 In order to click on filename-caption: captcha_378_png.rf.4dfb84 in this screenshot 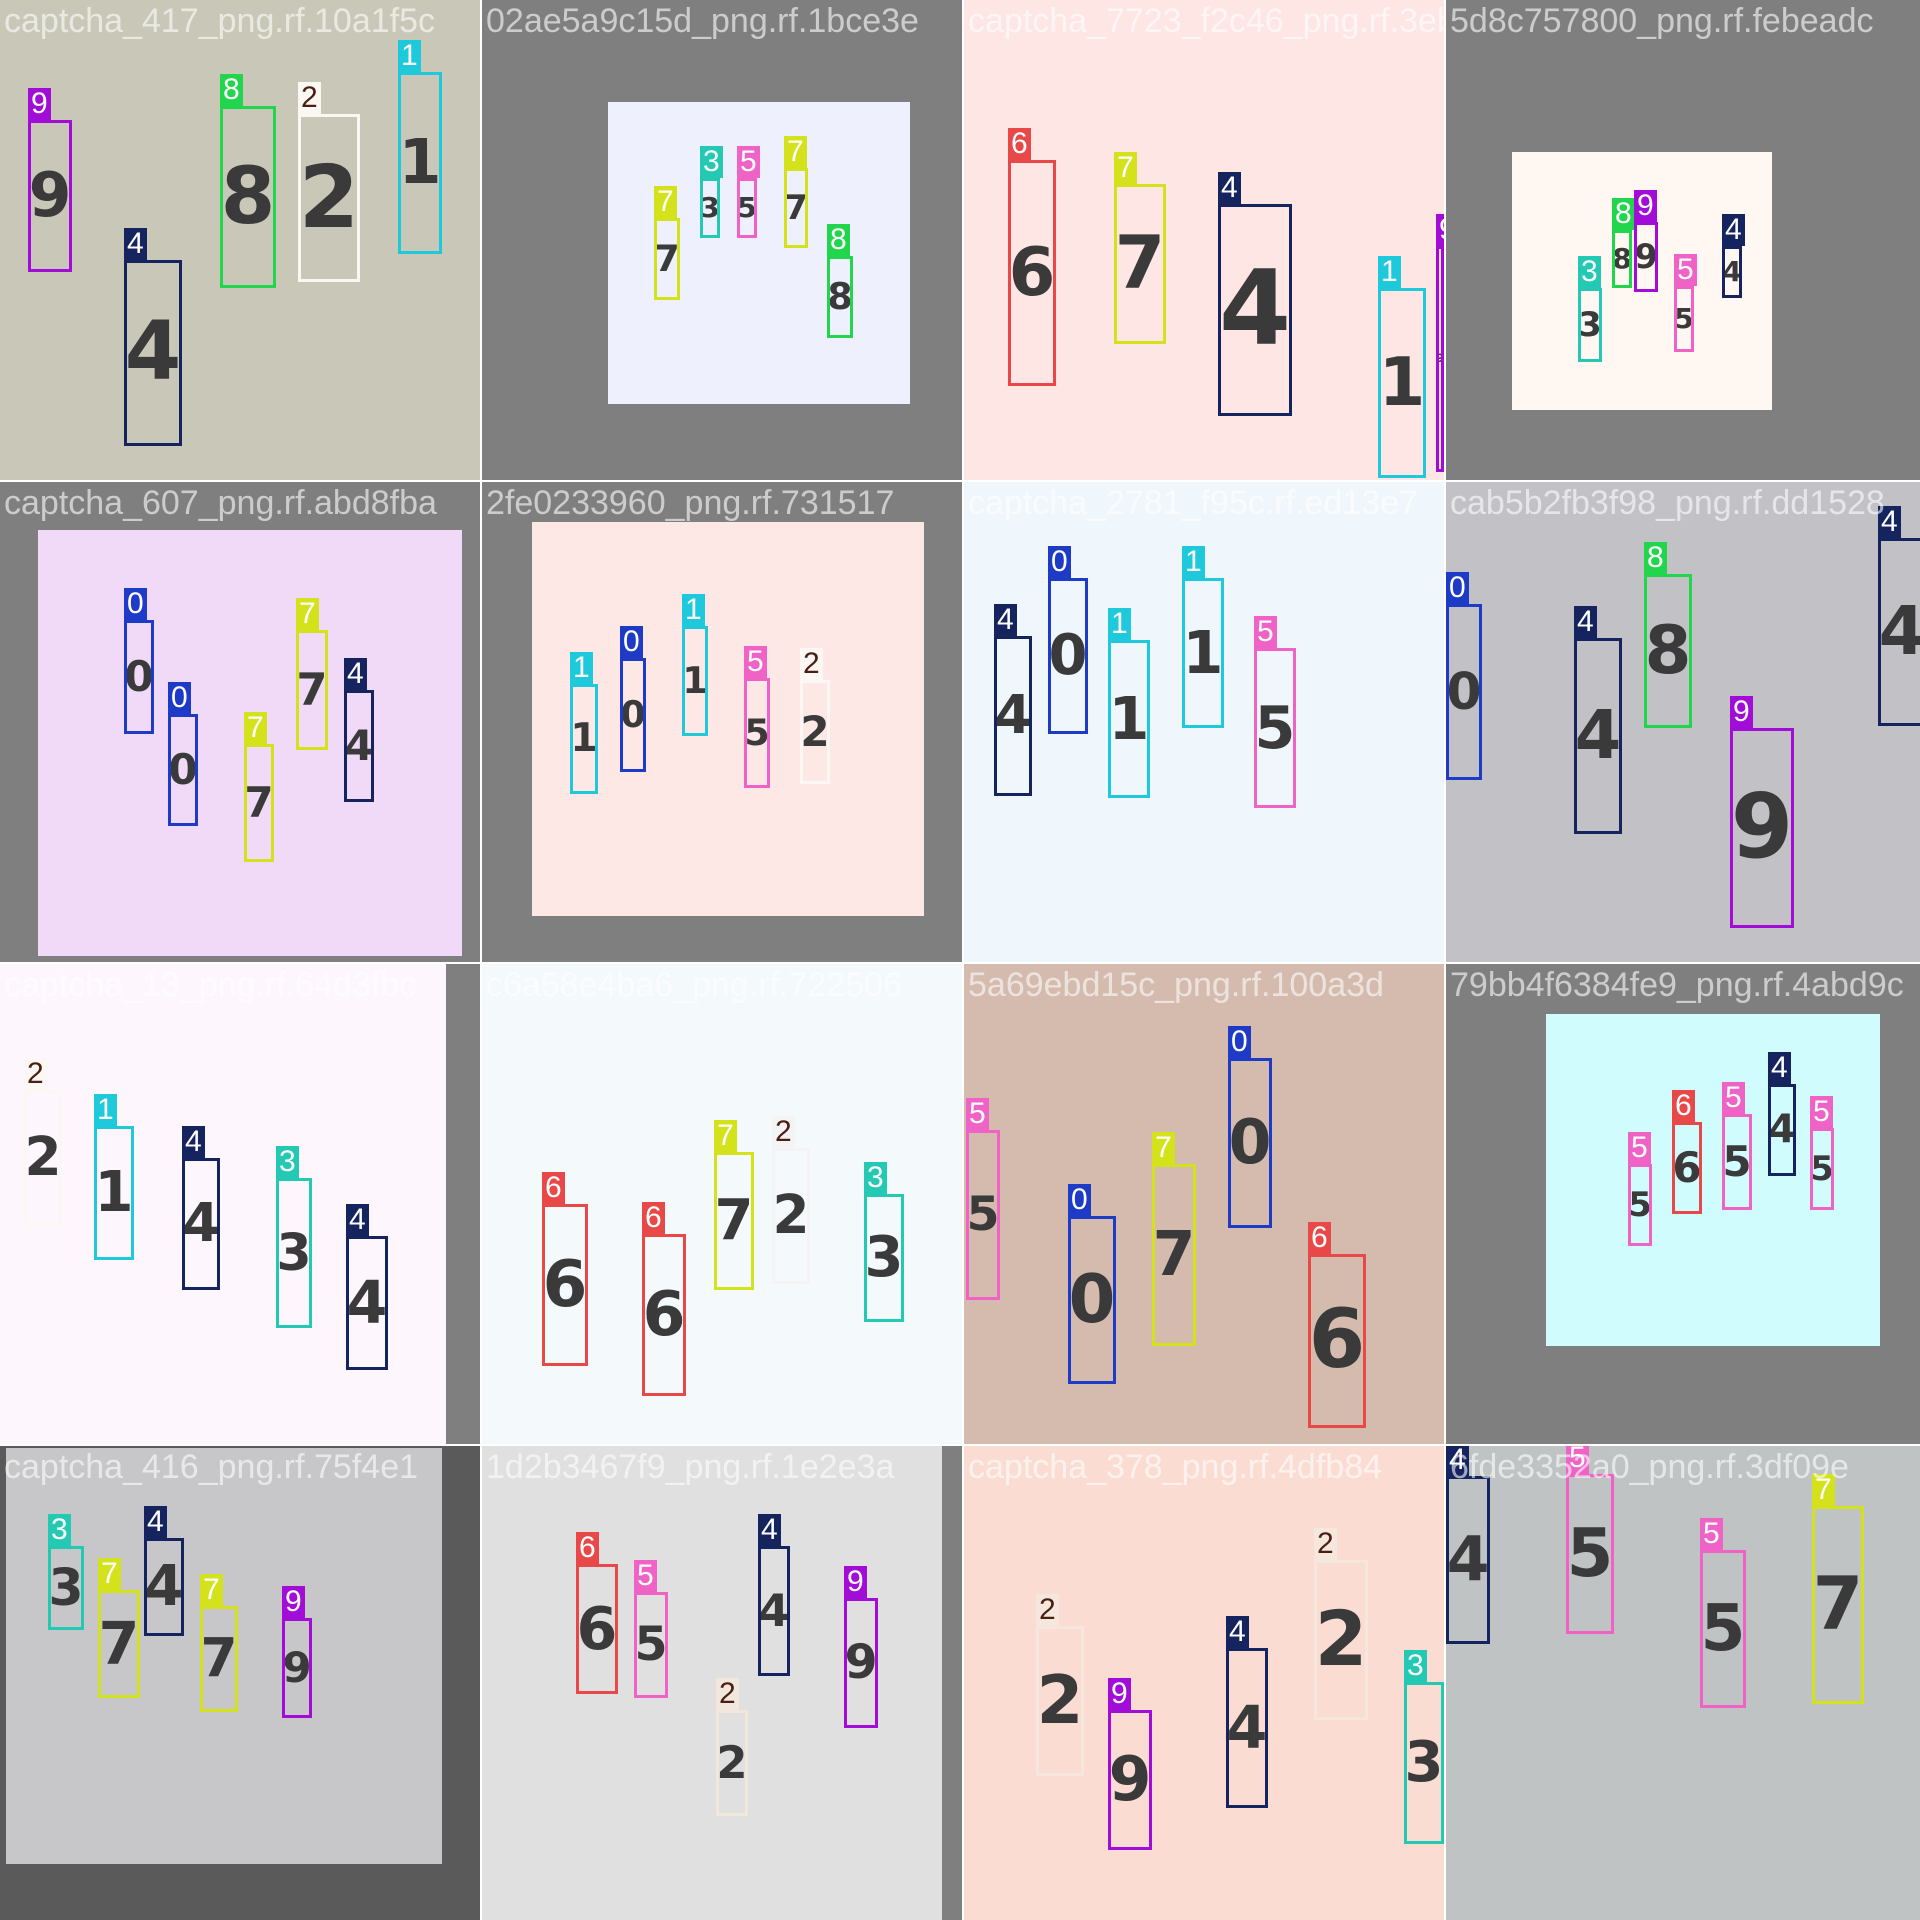, I will do `click(1175, 1467)`.